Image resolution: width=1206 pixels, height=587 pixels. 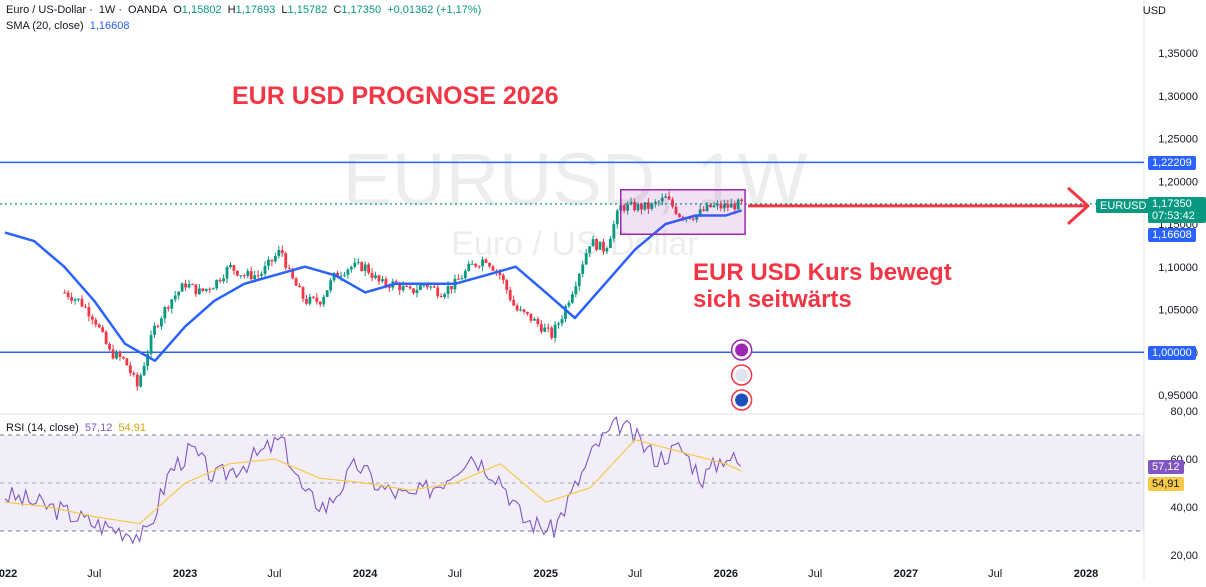 I want to click on time-tick-label: 2022, so click(x=8, y=574).